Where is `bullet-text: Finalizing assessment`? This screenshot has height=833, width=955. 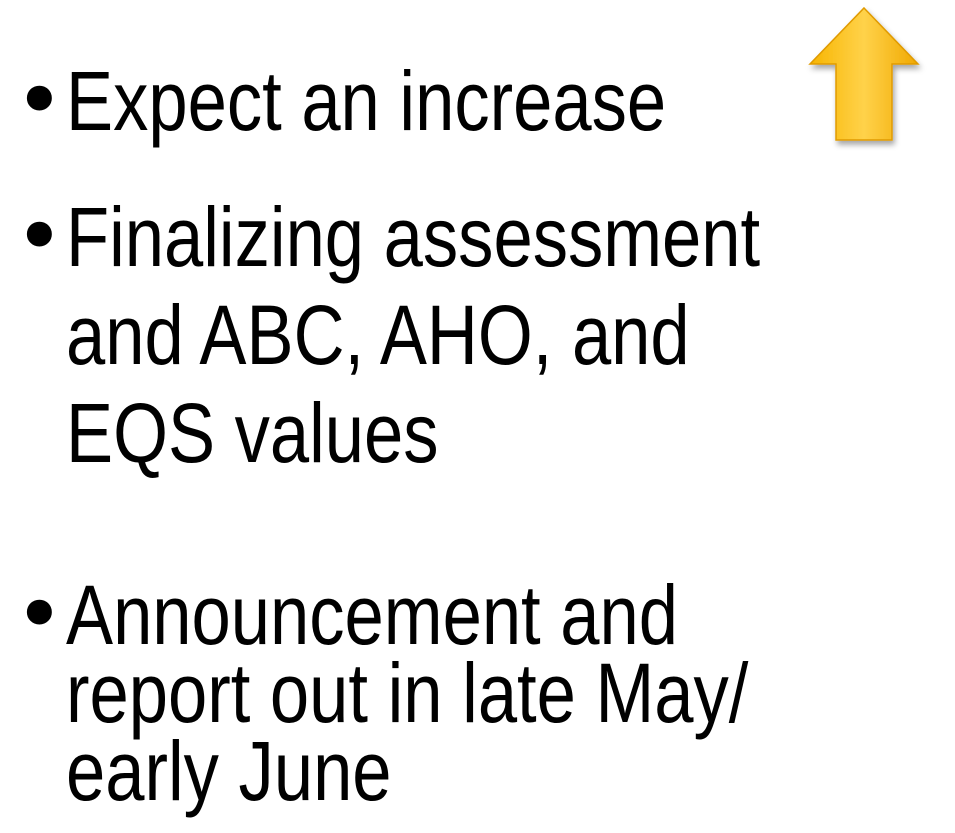 bullet-text: Finalizing assessment is located at coordinates (413, 237).